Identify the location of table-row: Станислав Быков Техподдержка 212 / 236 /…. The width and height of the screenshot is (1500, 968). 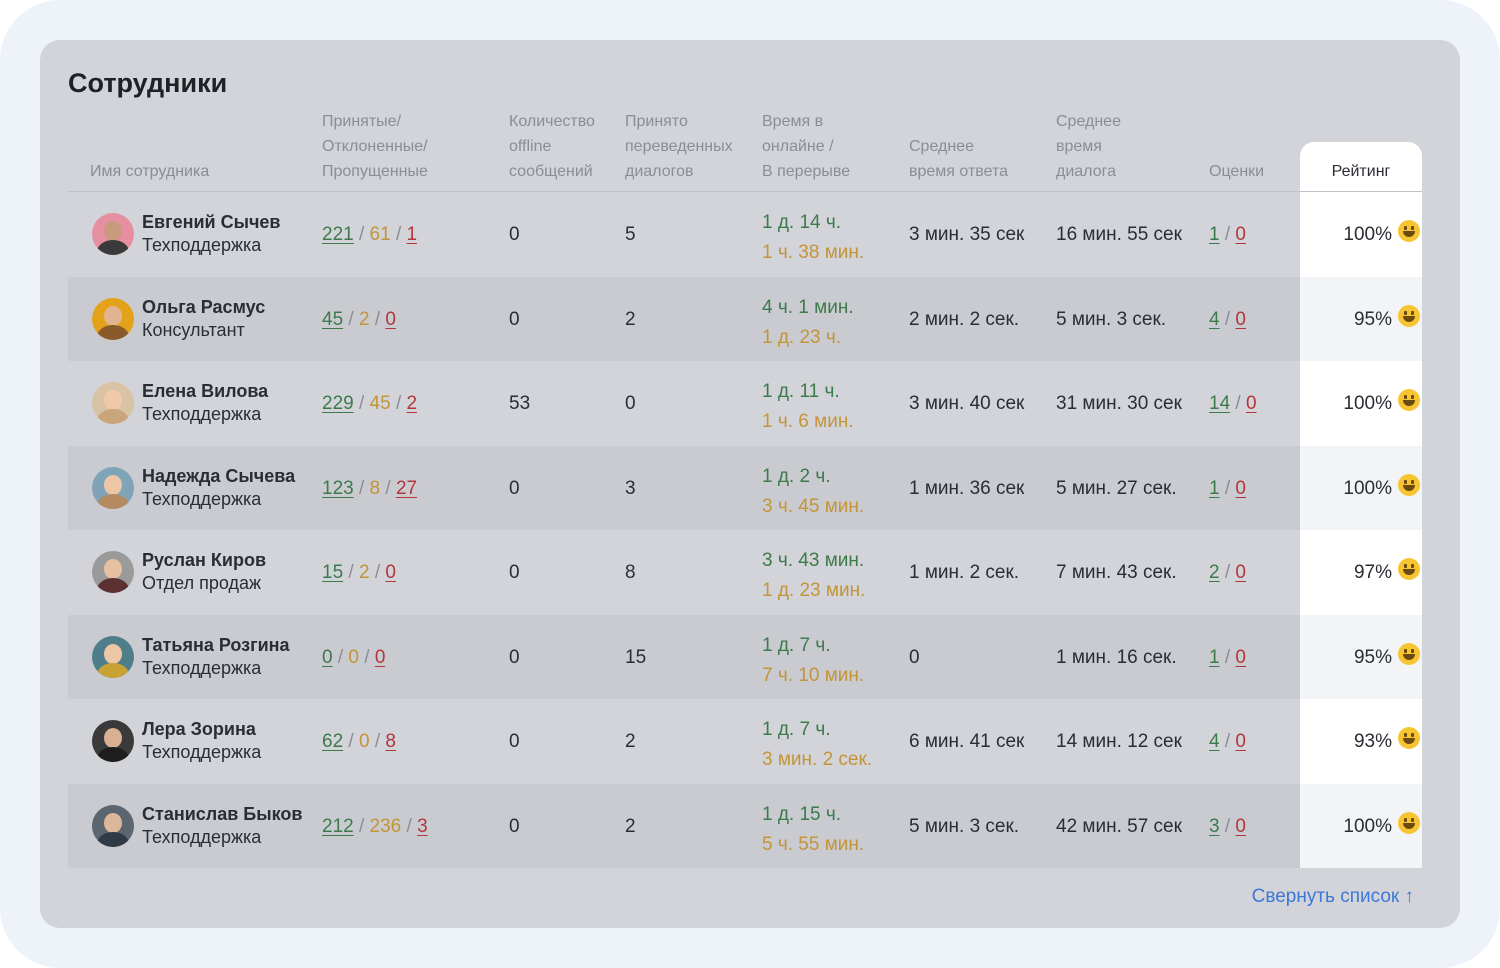
(745, 825).